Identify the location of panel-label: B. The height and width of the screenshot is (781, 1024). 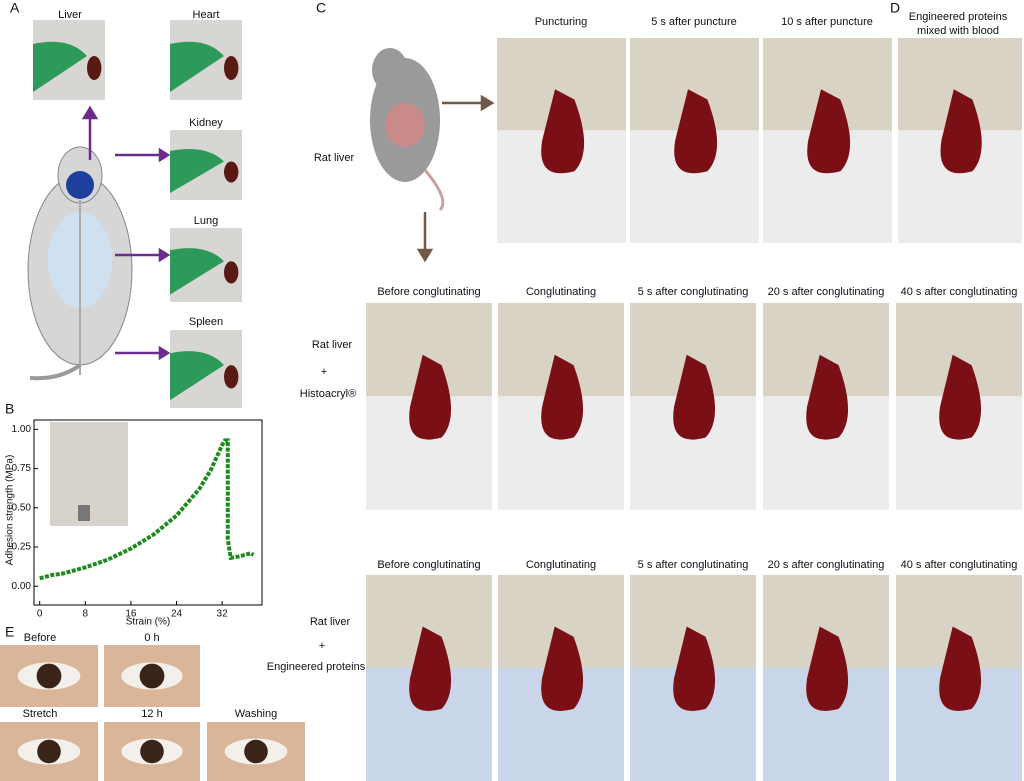
(9, 409).